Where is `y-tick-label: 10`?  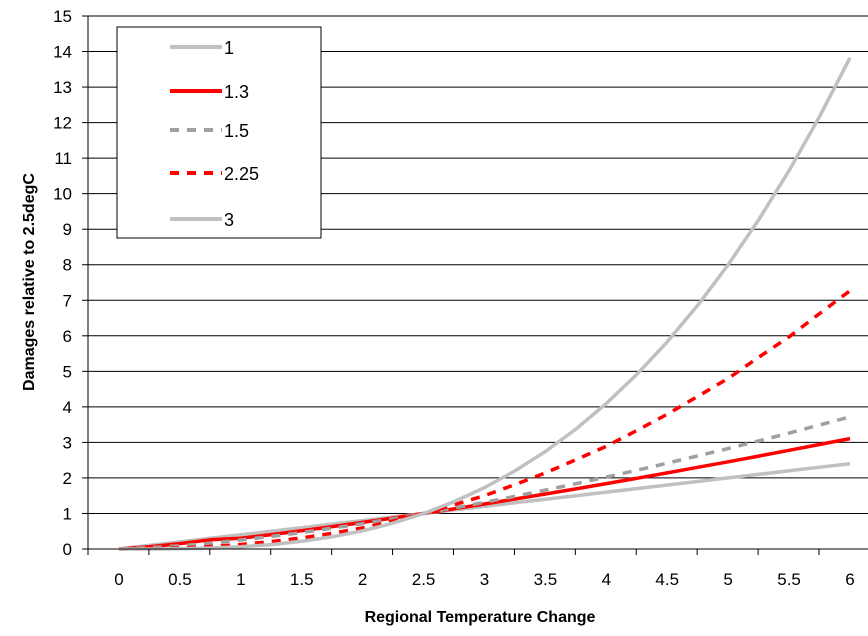 y-tick-label: 10 is located at coordinates (62, 194).